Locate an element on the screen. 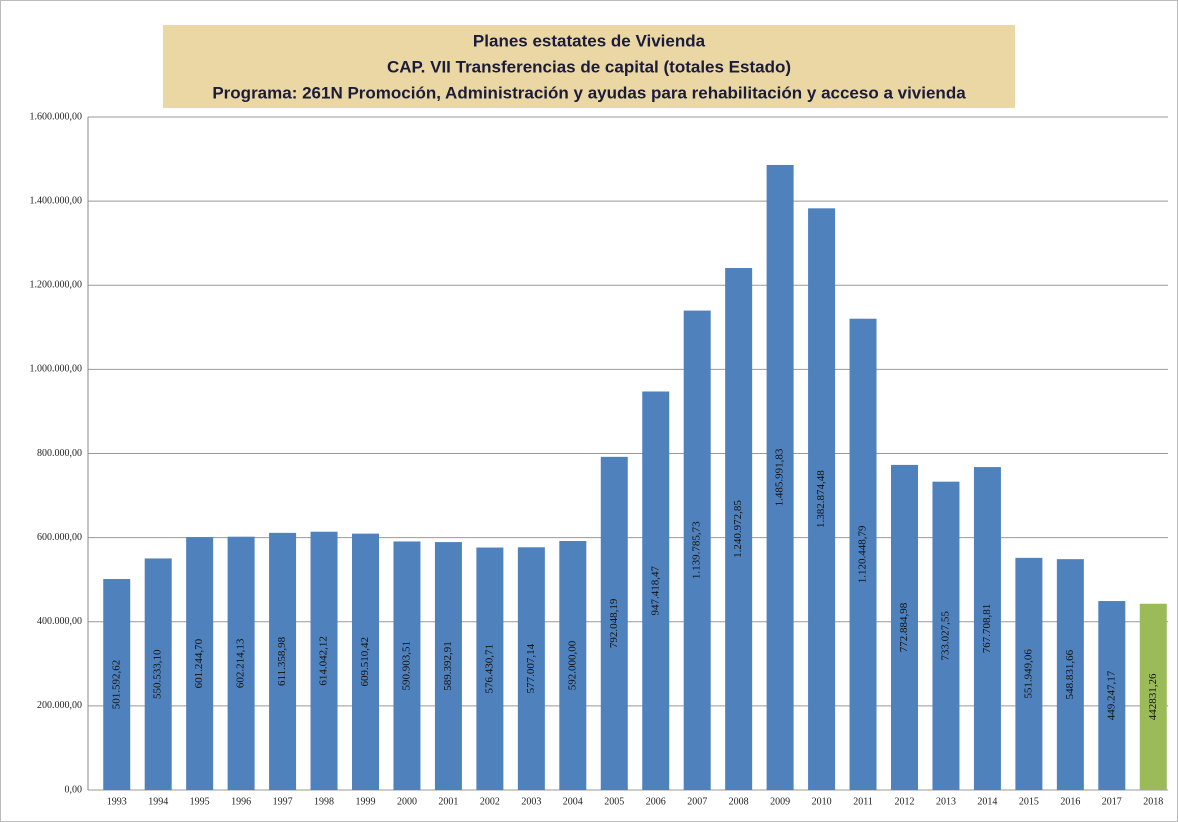 This screenshot has width=1178, height=822. value-label: 601.244,70 is located at coordinates (199, 663).